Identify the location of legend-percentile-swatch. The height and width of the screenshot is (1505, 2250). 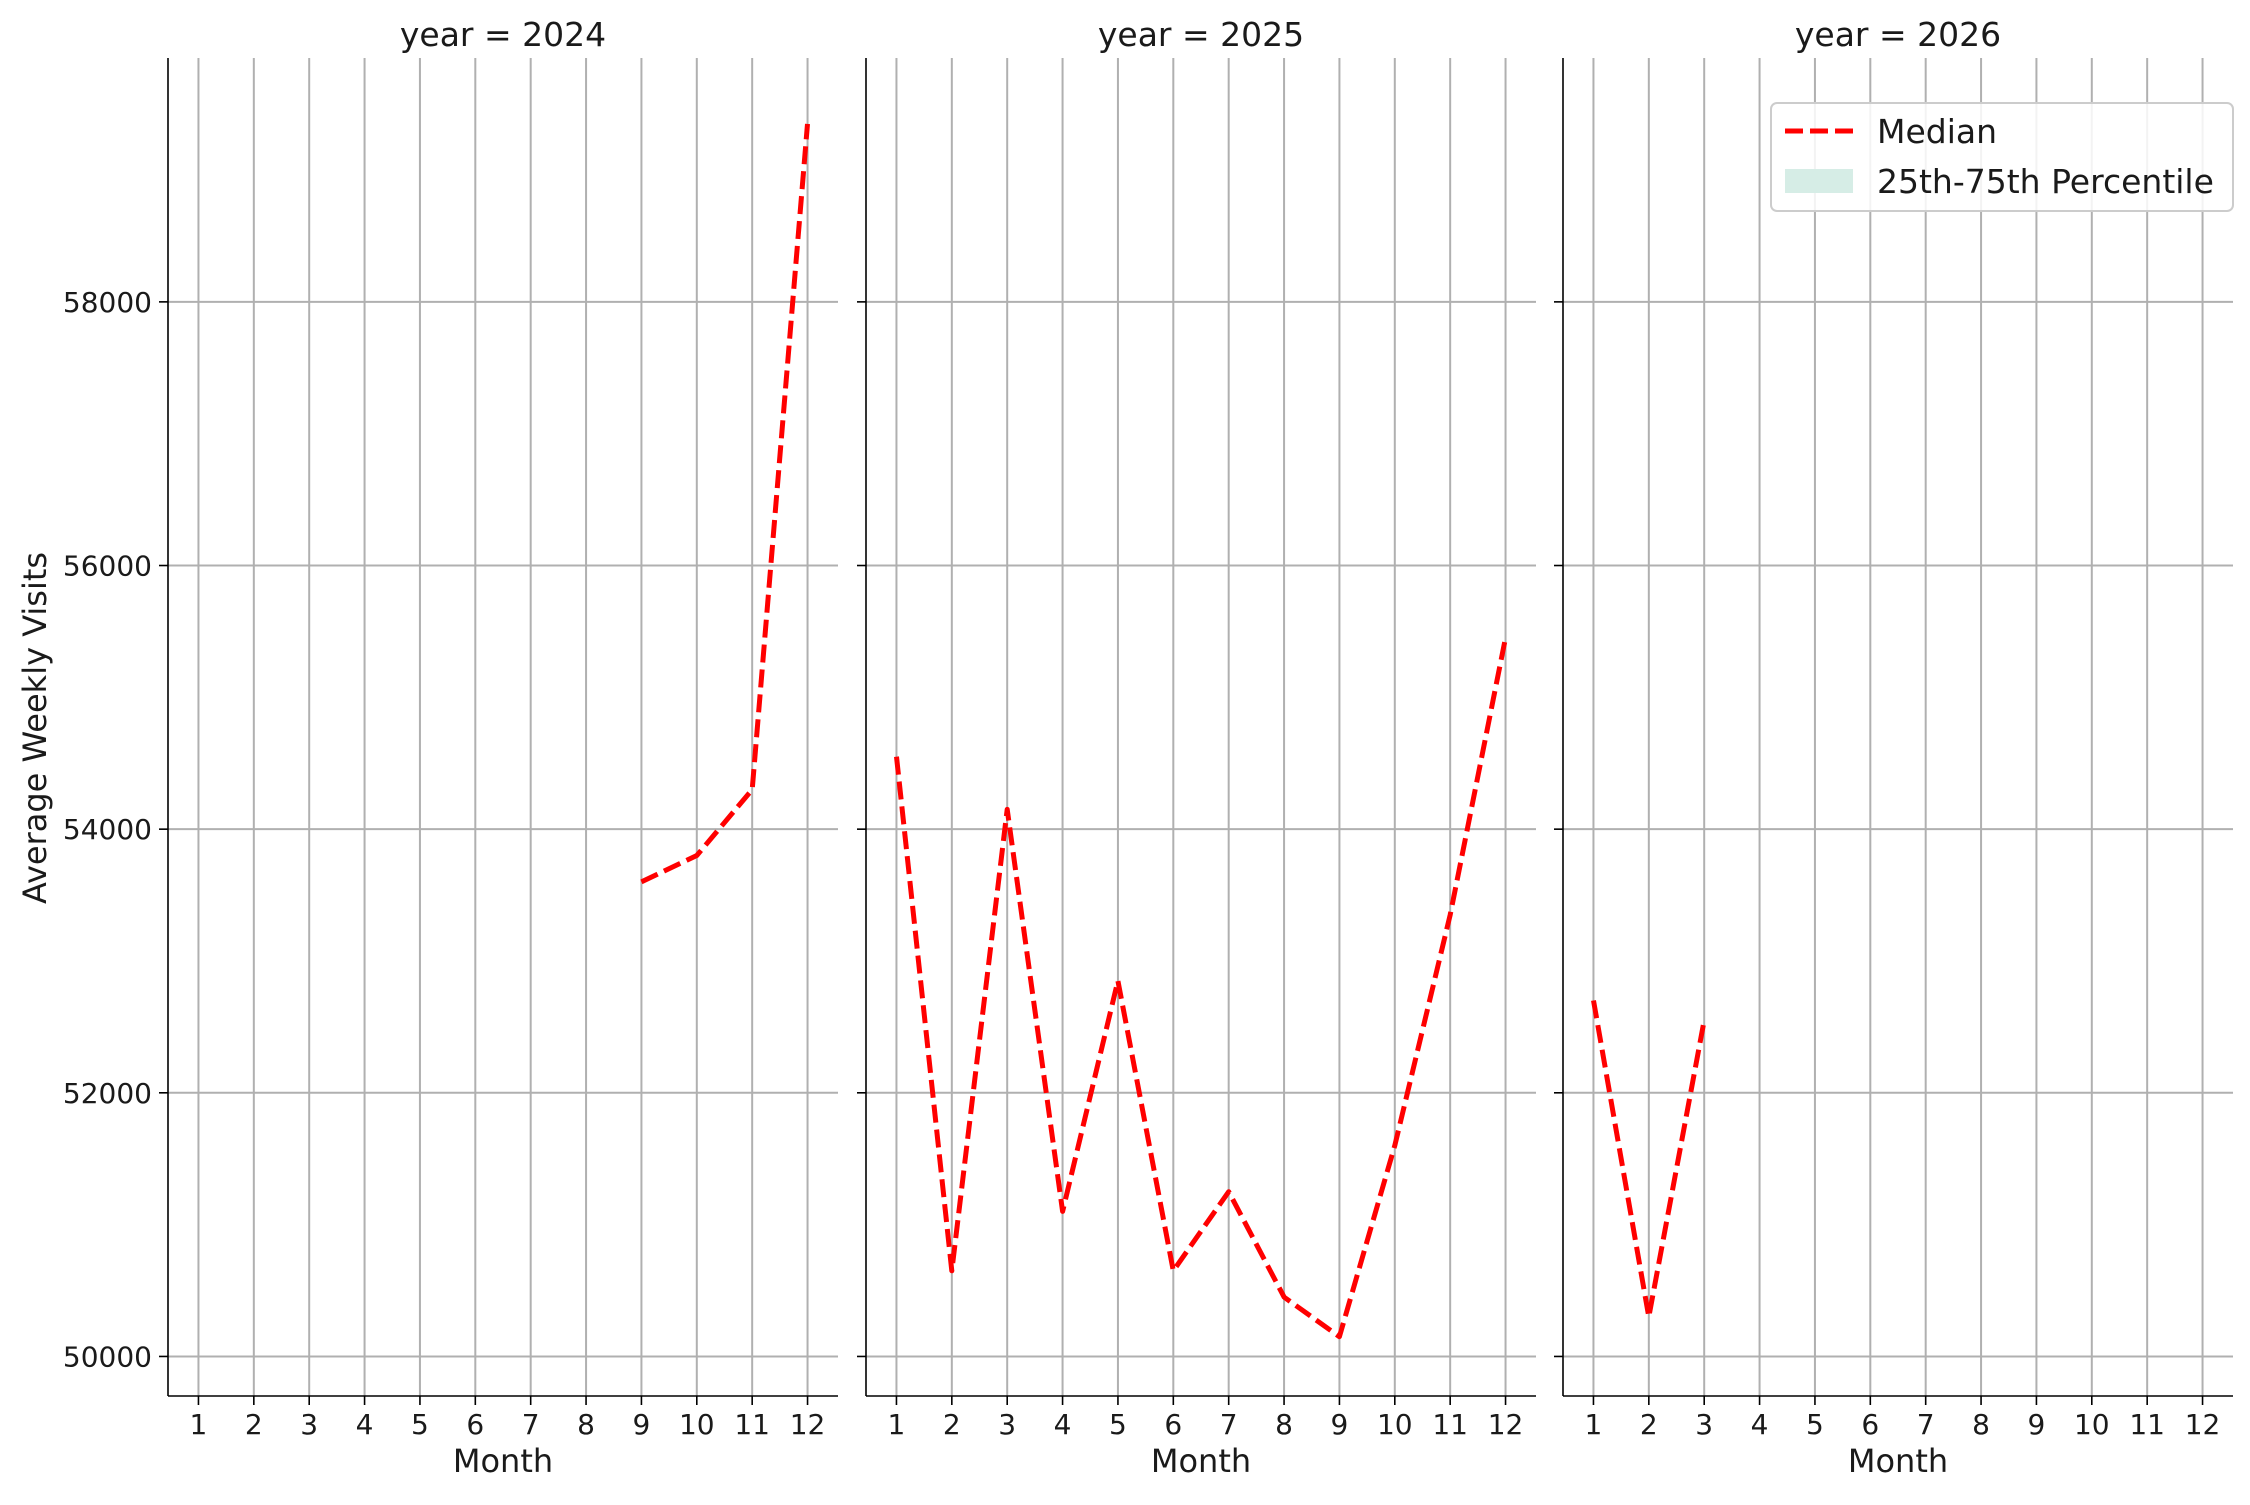
(1819, 181).